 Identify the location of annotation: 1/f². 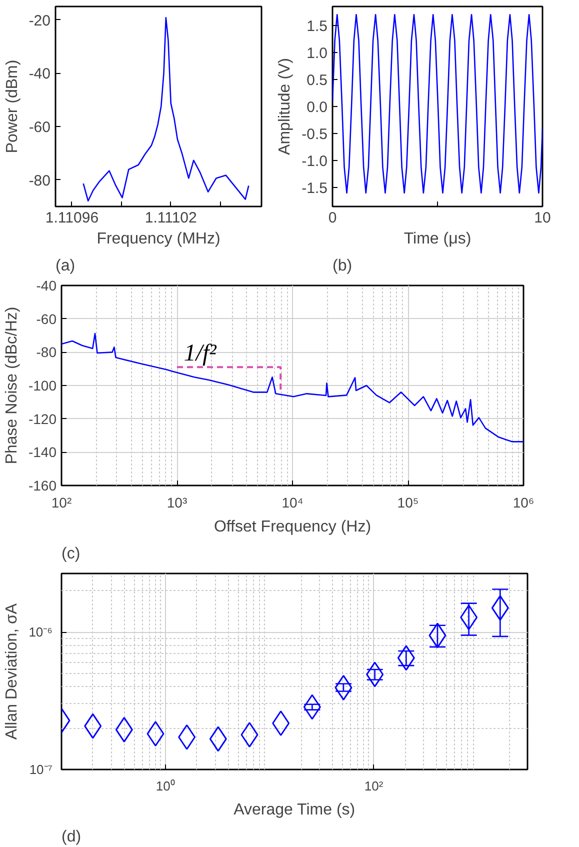
(201, 353).